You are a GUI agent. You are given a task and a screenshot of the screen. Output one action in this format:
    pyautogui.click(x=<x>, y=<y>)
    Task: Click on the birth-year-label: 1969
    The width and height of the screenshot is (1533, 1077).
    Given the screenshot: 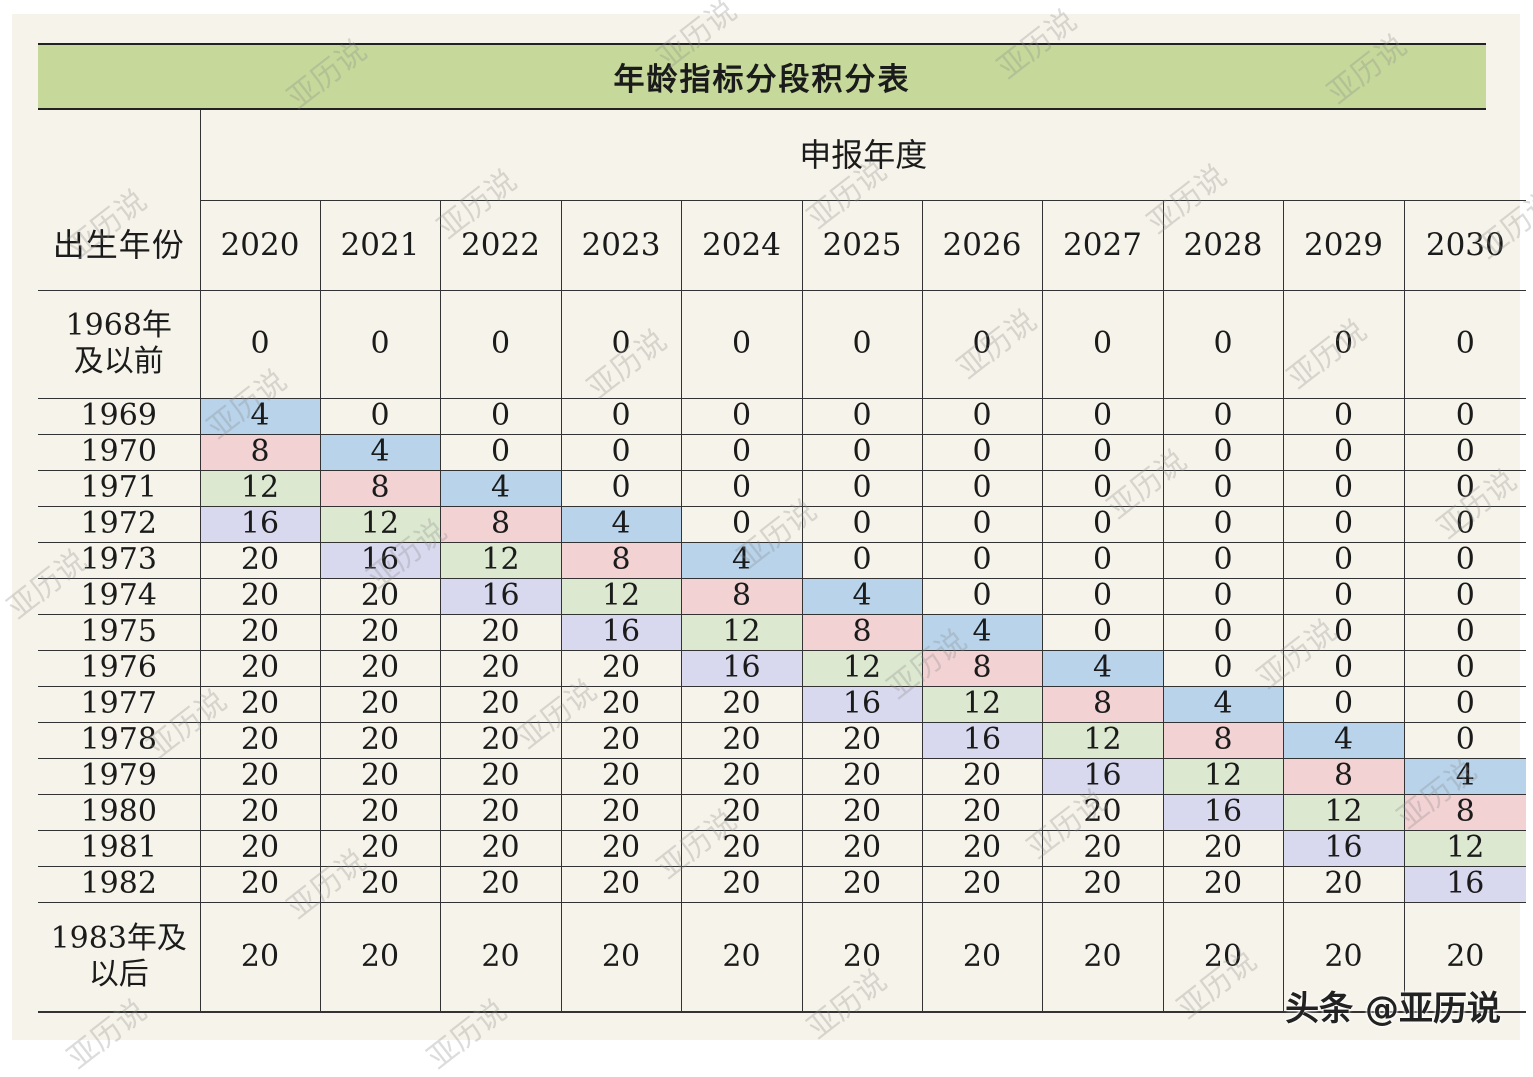 What is the action you would take?
    pyautogui.click(x=119, y=416)
    